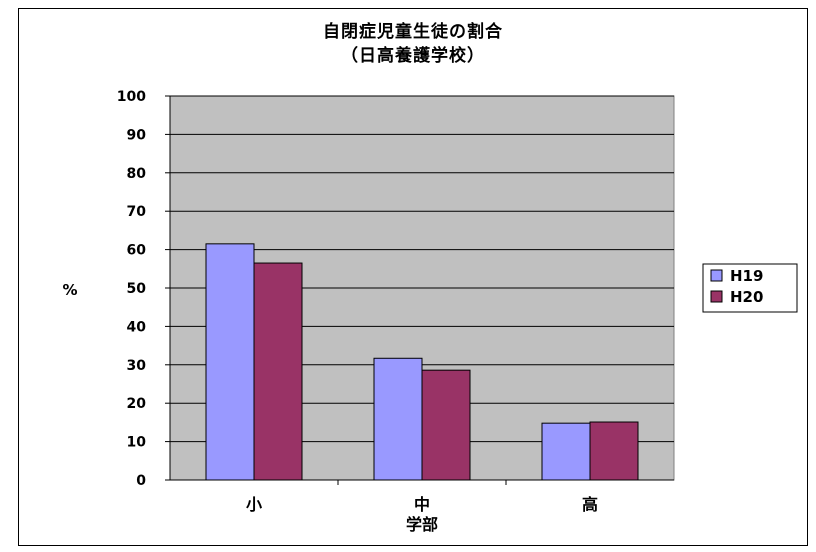  I want to click on x-tick-label: 小, so click(254, 504).